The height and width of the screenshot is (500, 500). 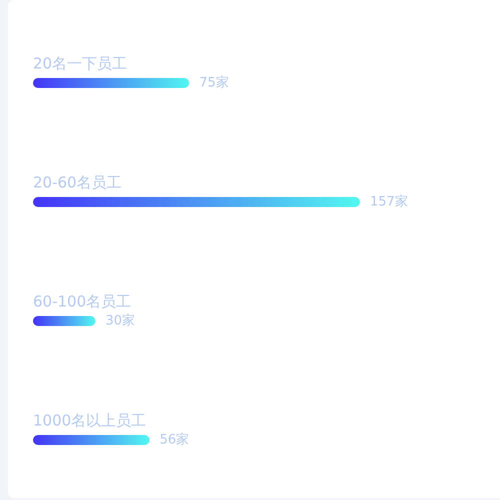 I want to click on y-tick-label: 60-100名员工, so click(x=82, y=301).